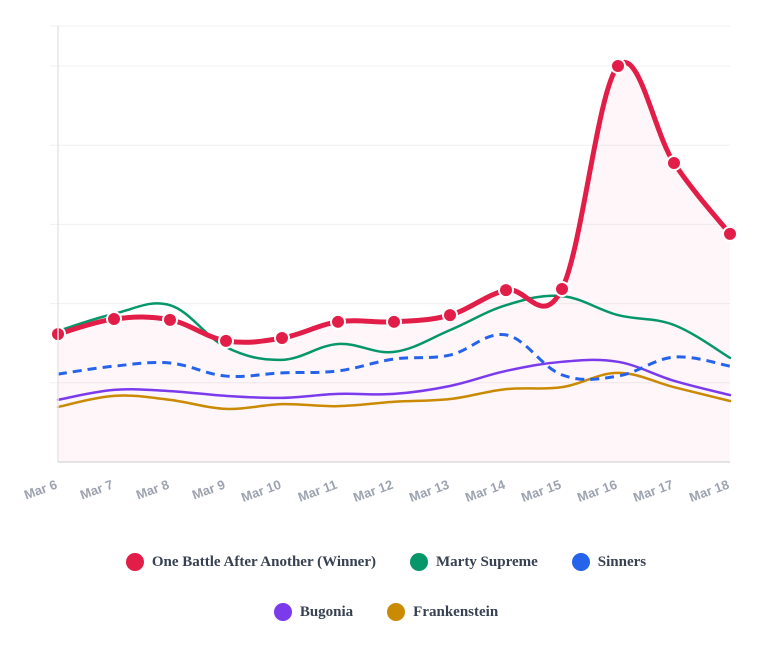 The height and width of the screenshot is (654, 772). What do you see at coordinates (597, 491) in the screenshot?
I see `x-tick-label: Mar 16` at bounding box center [597, 491].